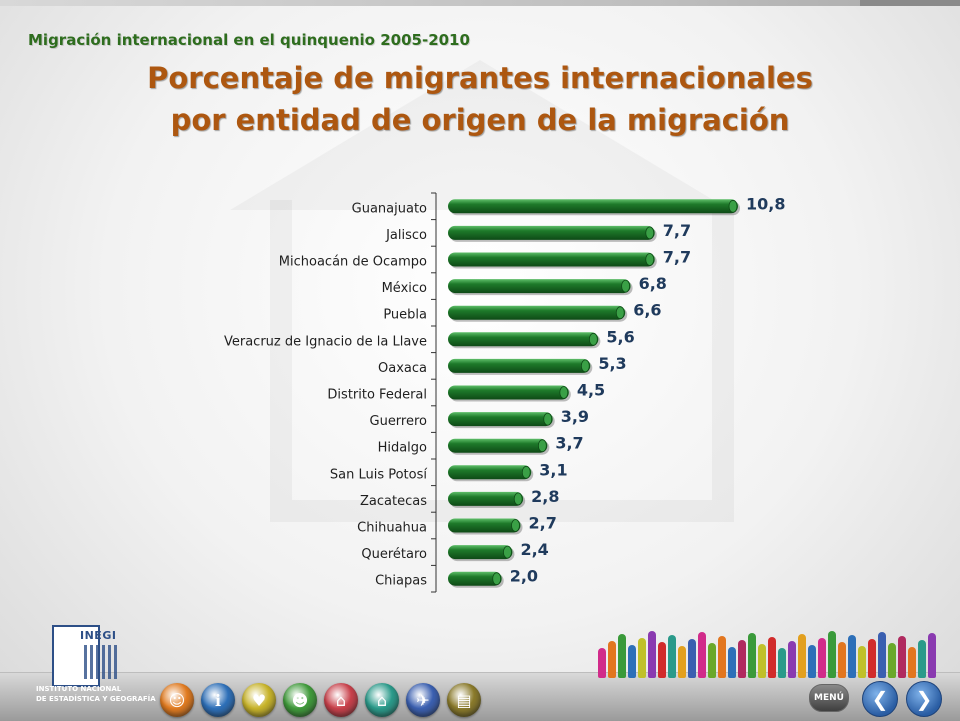 Image resolution: width=960 pixels, height=721 pixels. Describe the element at coordinates (406, 235) in the screenshot. I see `category-label: Jalisco` at that location.